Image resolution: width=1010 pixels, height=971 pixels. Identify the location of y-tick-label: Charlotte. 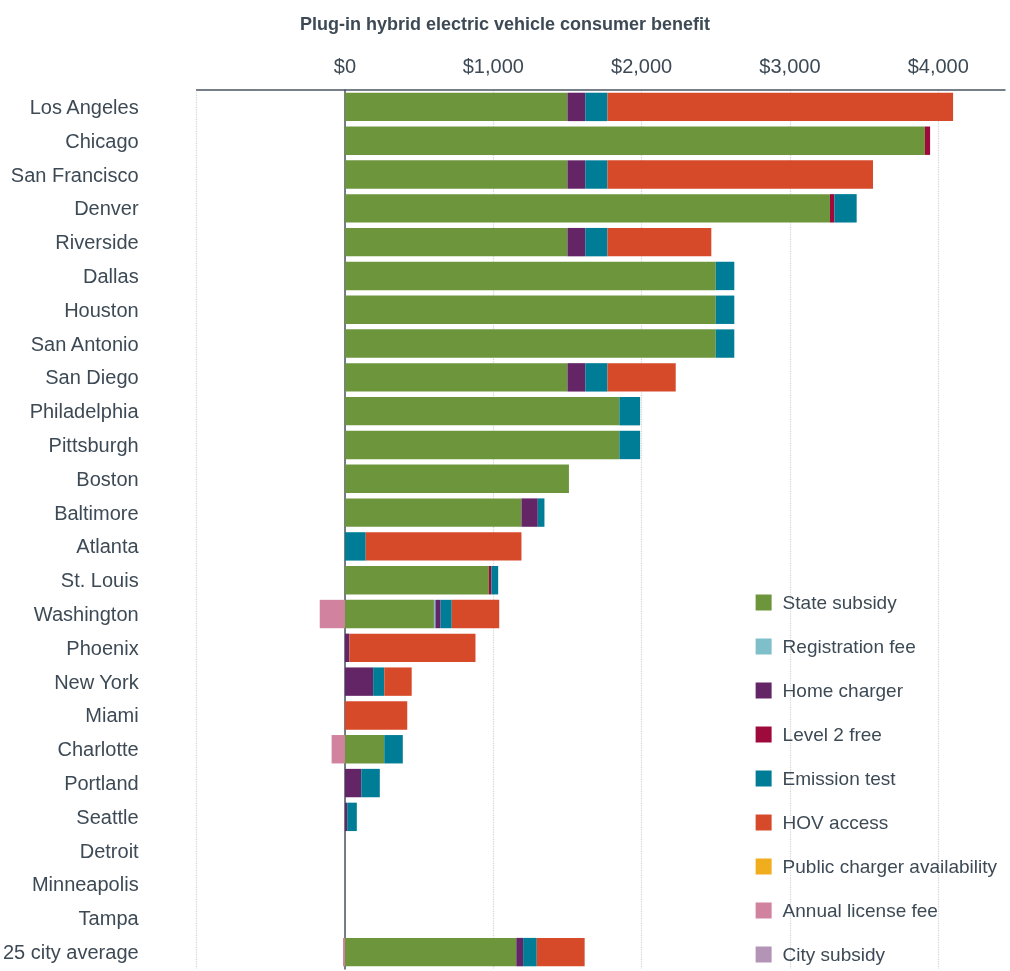
(98, 749).